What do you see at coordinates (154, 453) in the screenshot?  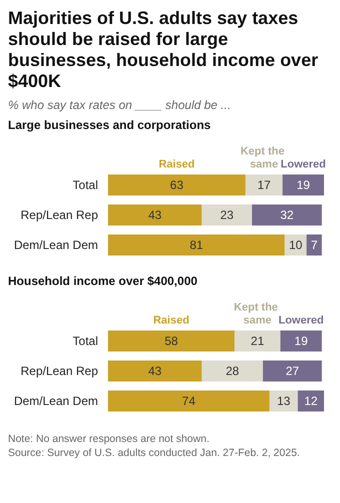 I see `source-note: Source: Survey of U.S. adults conducted Jan. 27-Feb. 2, 2025.` at bounding box center [154, 453].